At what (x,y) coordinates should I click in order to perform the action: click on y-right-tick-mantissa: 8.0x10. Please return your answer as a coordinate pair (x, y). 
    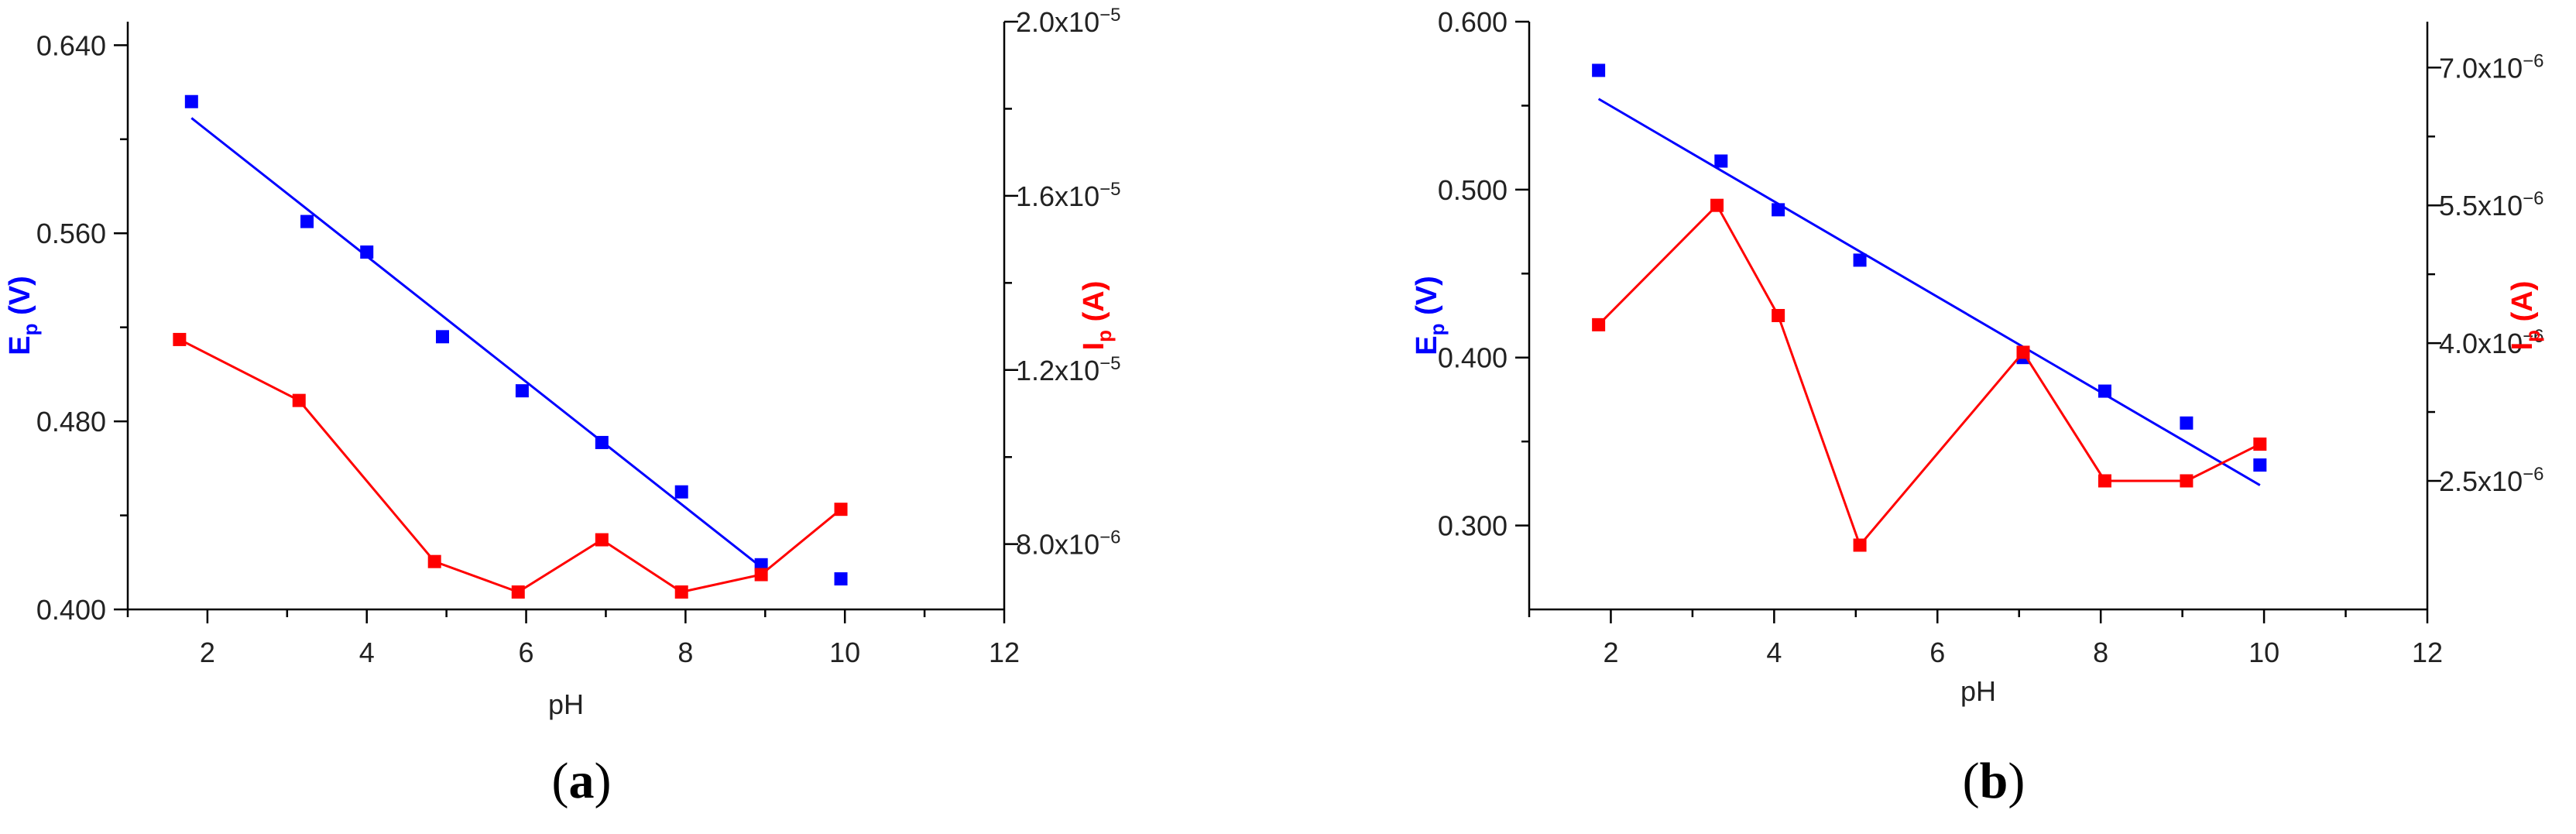
    Looking at the image, I should click on (1057, 545).